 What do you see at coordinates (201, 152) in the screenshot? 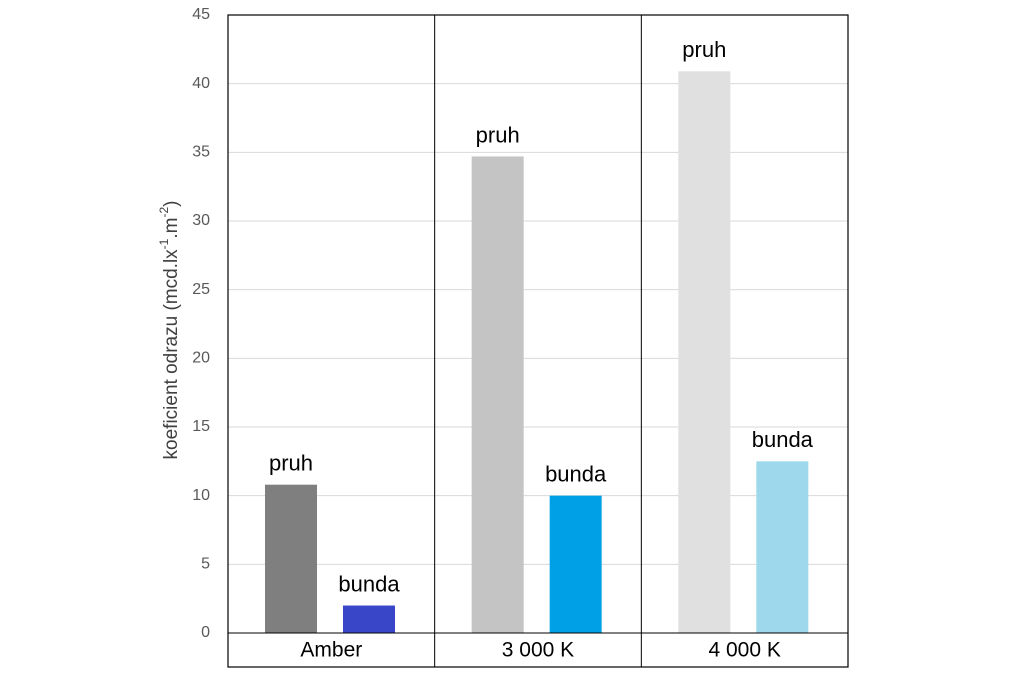
I see `y-tick-label: 35` at bounding box center [201, 152].